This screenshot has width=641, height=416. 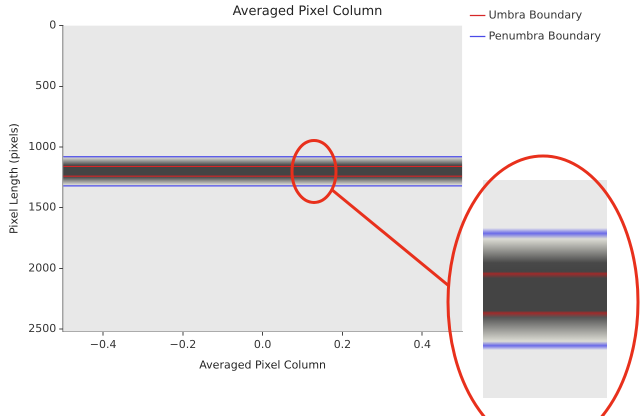 I want to click on x-tick-label: 0.4, so click(x=422, y=345).